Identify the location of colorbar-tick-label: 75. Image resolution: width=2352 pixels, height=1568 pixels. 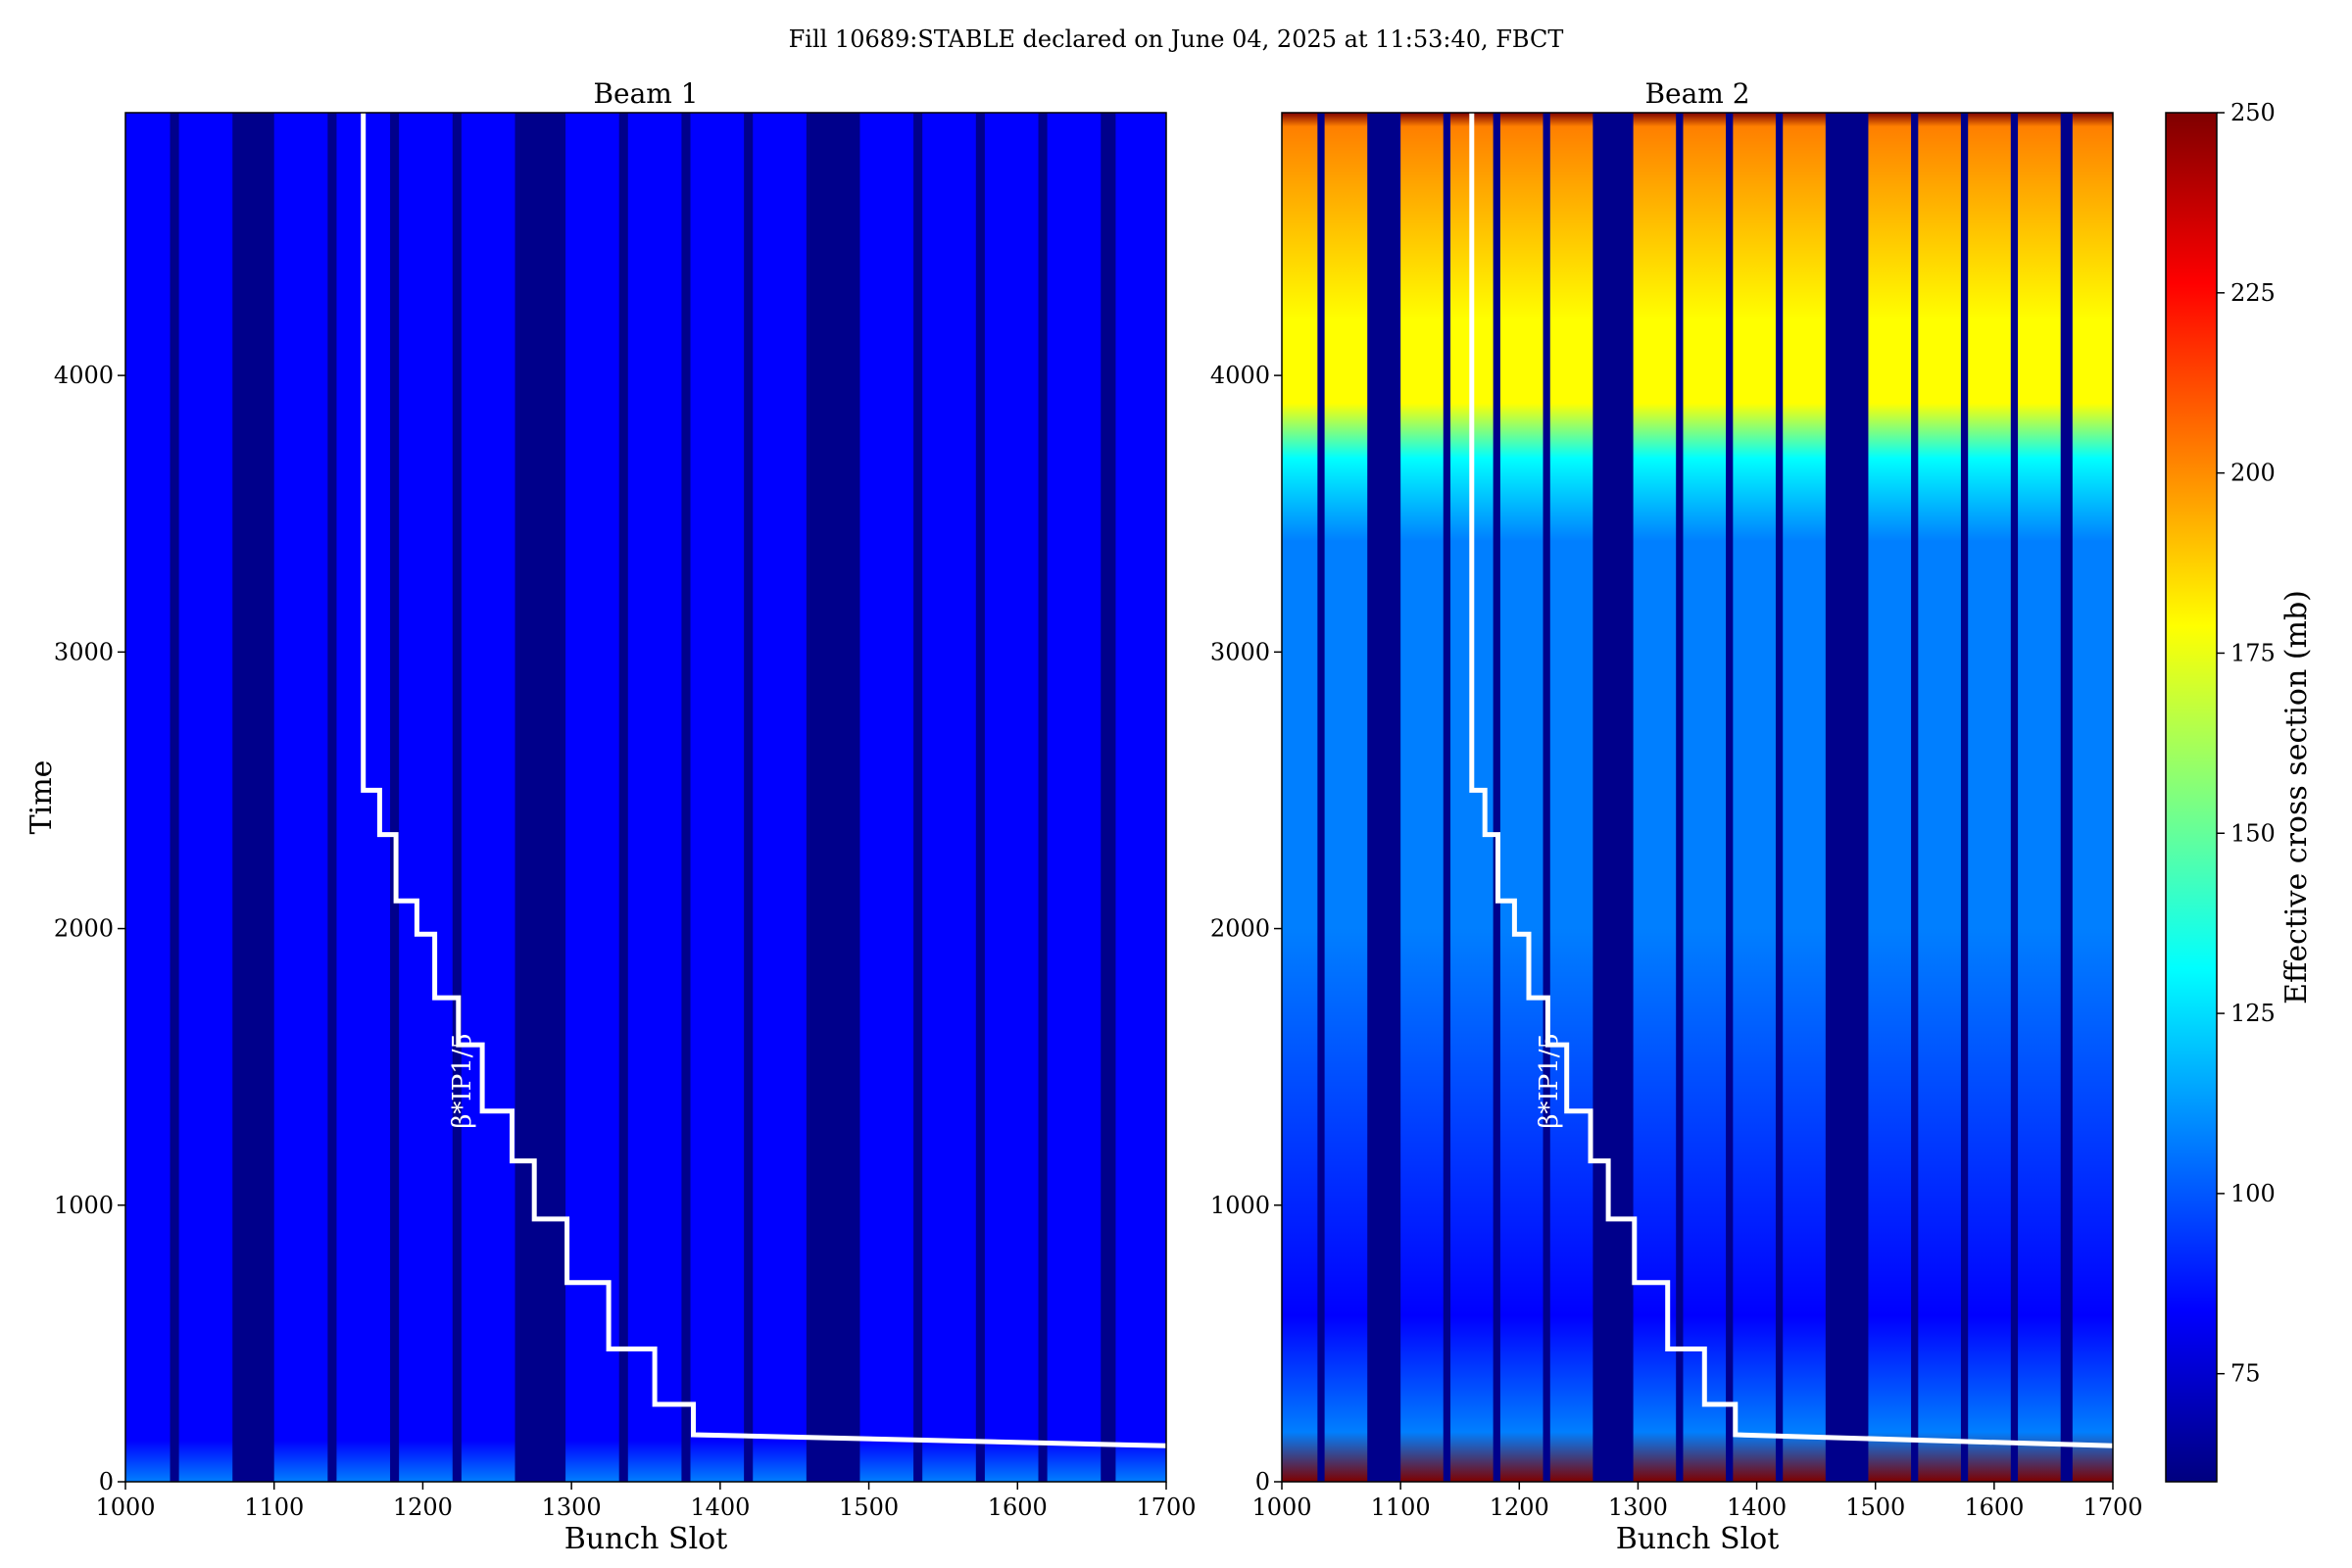
(2245, 1374).